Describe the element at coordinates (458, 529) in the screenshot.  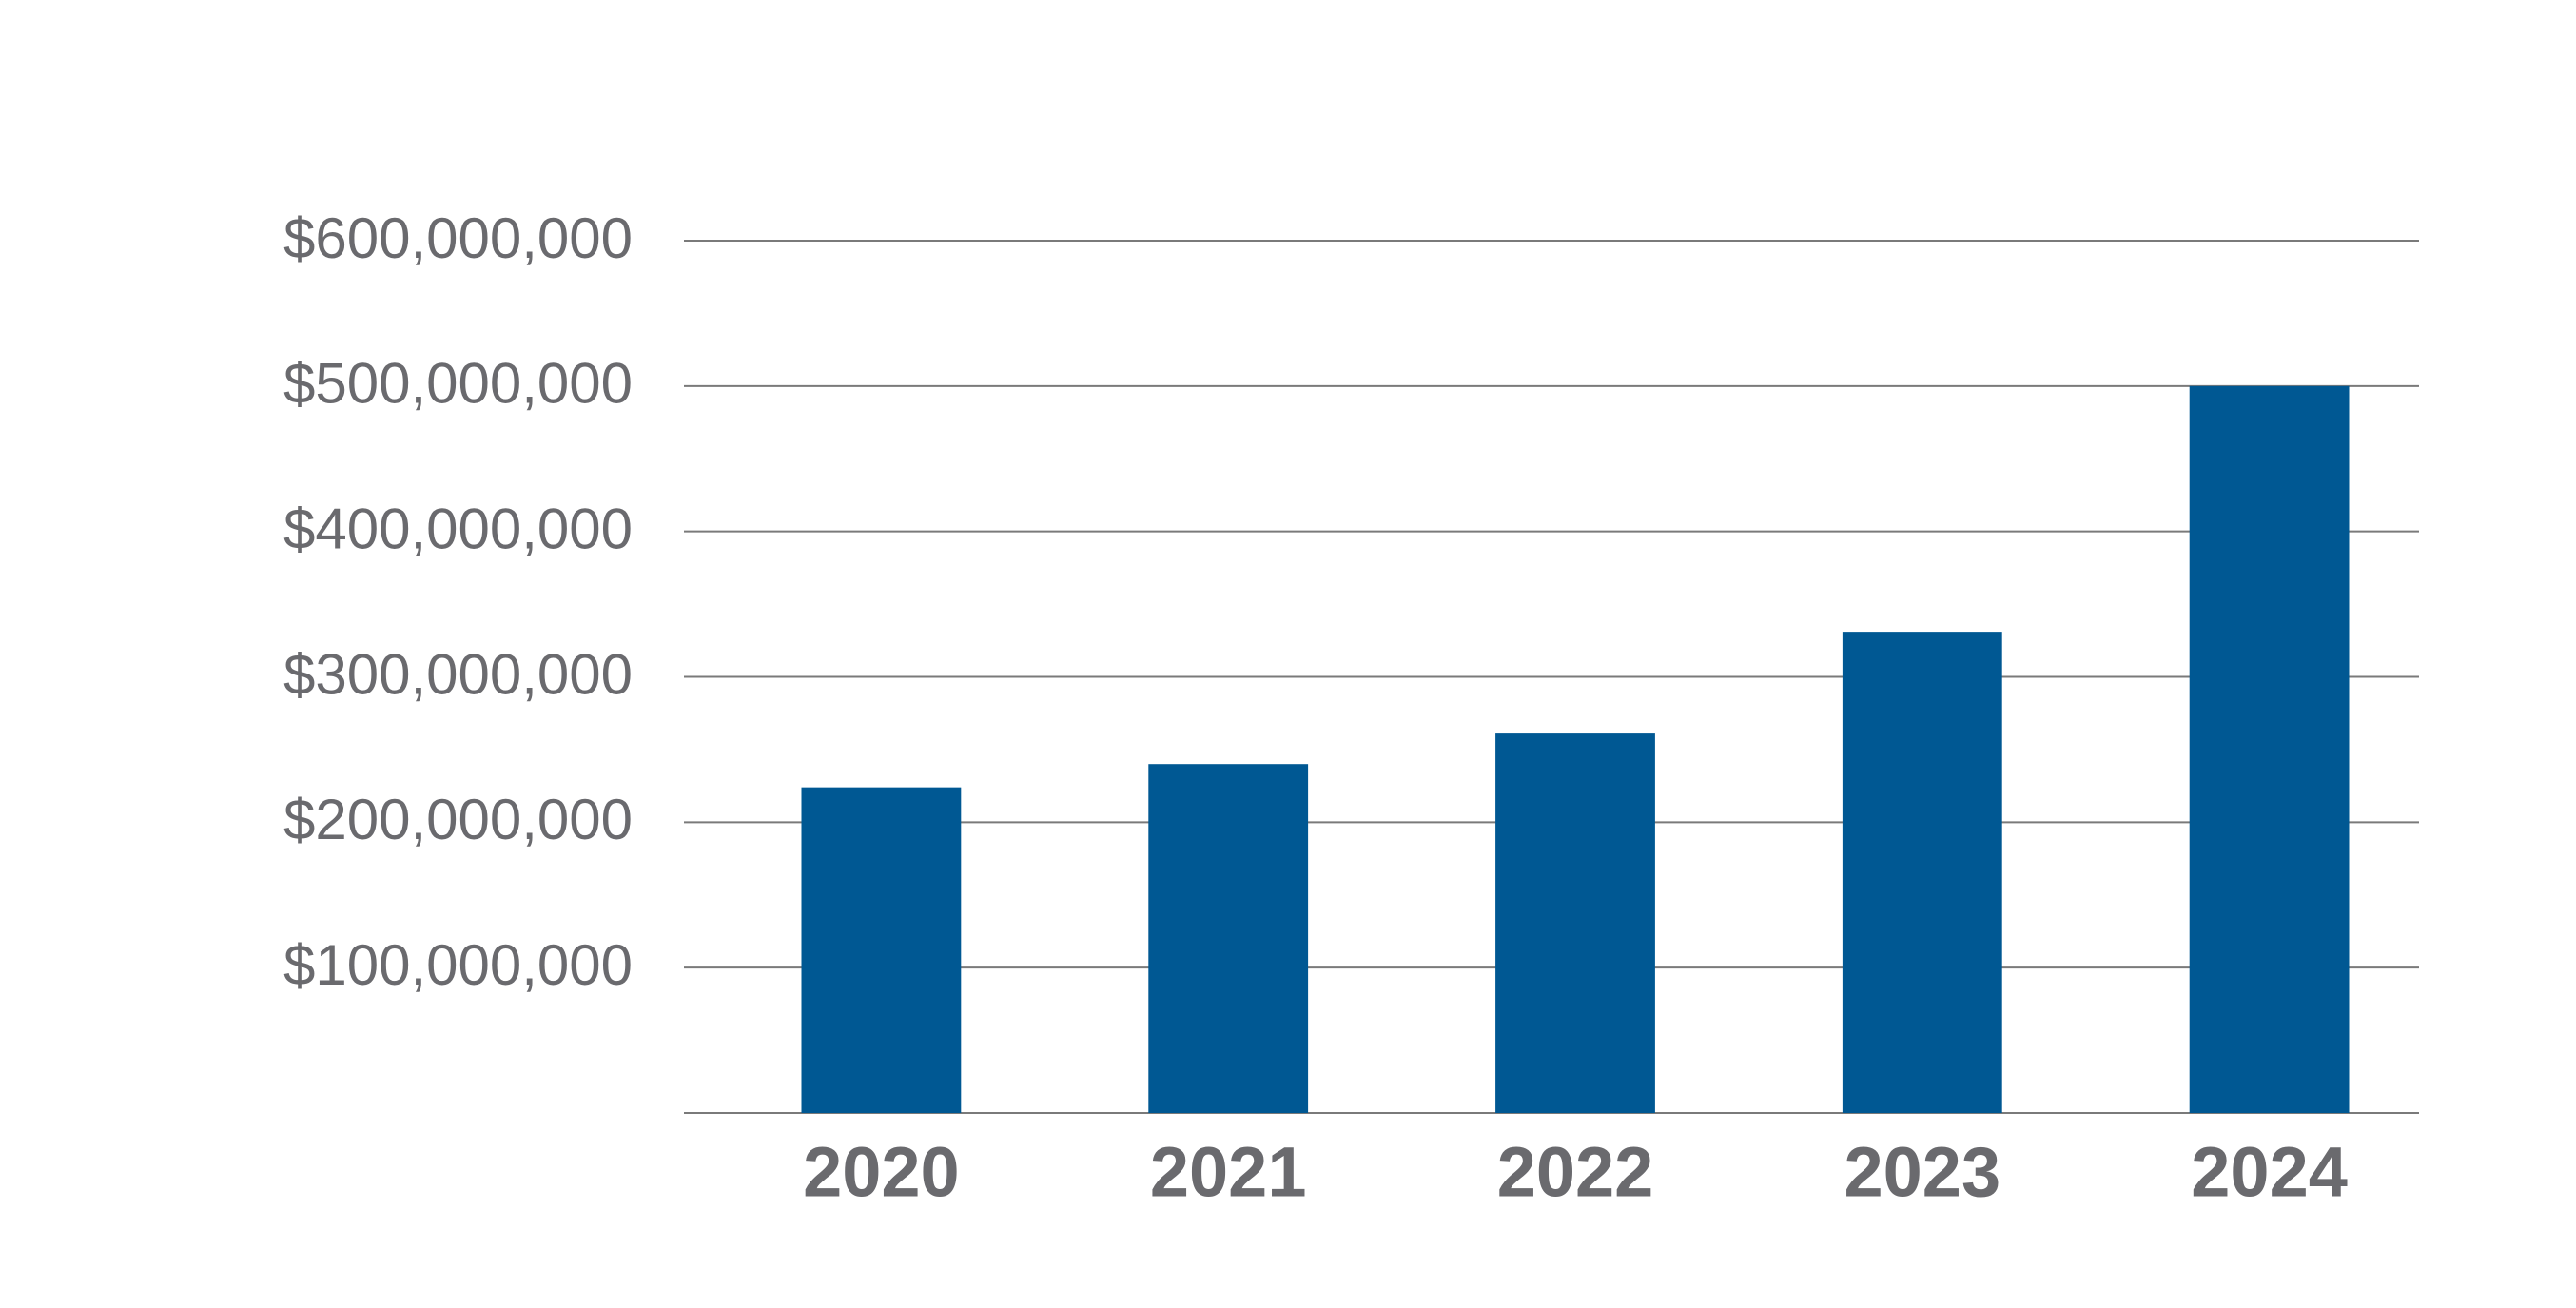
I see `y-tick-label: $400,000,000` at that location.